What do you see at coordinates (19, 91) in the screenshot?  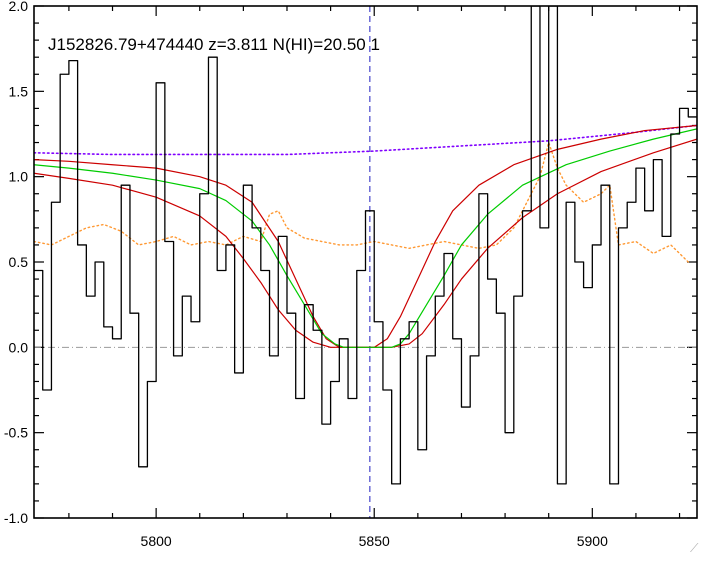 I see `y-tick-label: 1.5` at bounding box center [19, 91].